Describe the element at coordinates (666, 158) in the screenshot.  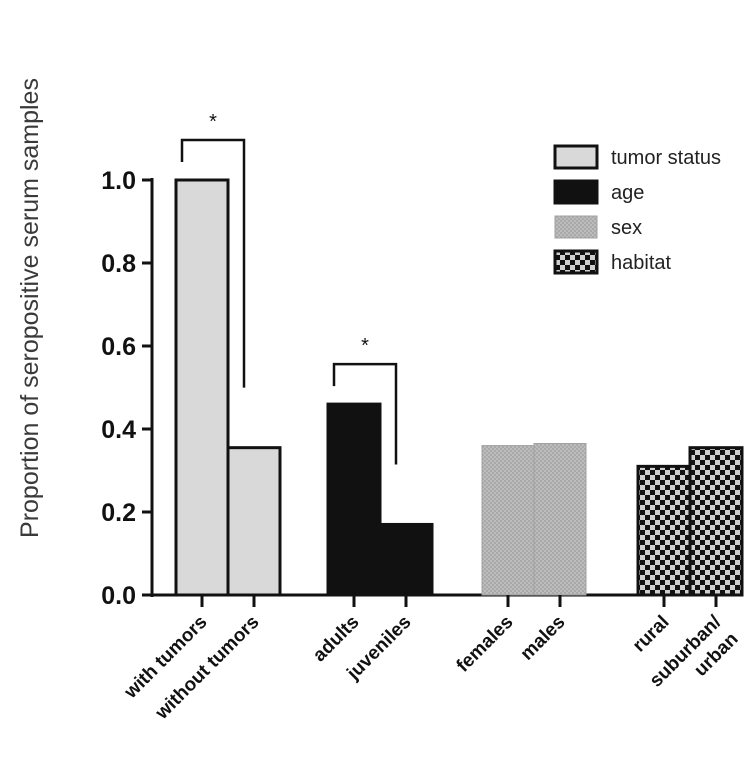
I see `legend-label: tumor status` at that location.